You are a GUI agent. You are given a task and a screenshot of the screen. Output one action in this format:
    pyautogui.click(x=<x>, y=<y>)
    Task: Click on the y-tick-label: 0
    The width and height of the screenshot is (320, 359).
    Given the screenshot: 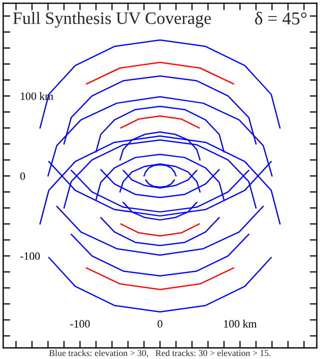 What is the action you would take?
    pyautogui.click(x=22, y=176)
    